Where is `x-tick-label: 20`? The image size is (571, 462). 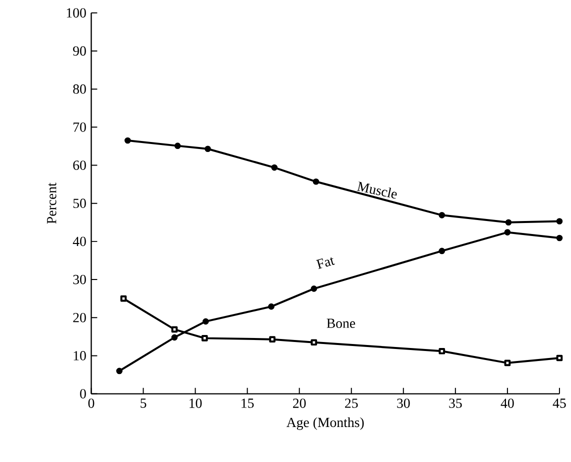 x-tick-label: 20 is located at coordinates (299, 403).